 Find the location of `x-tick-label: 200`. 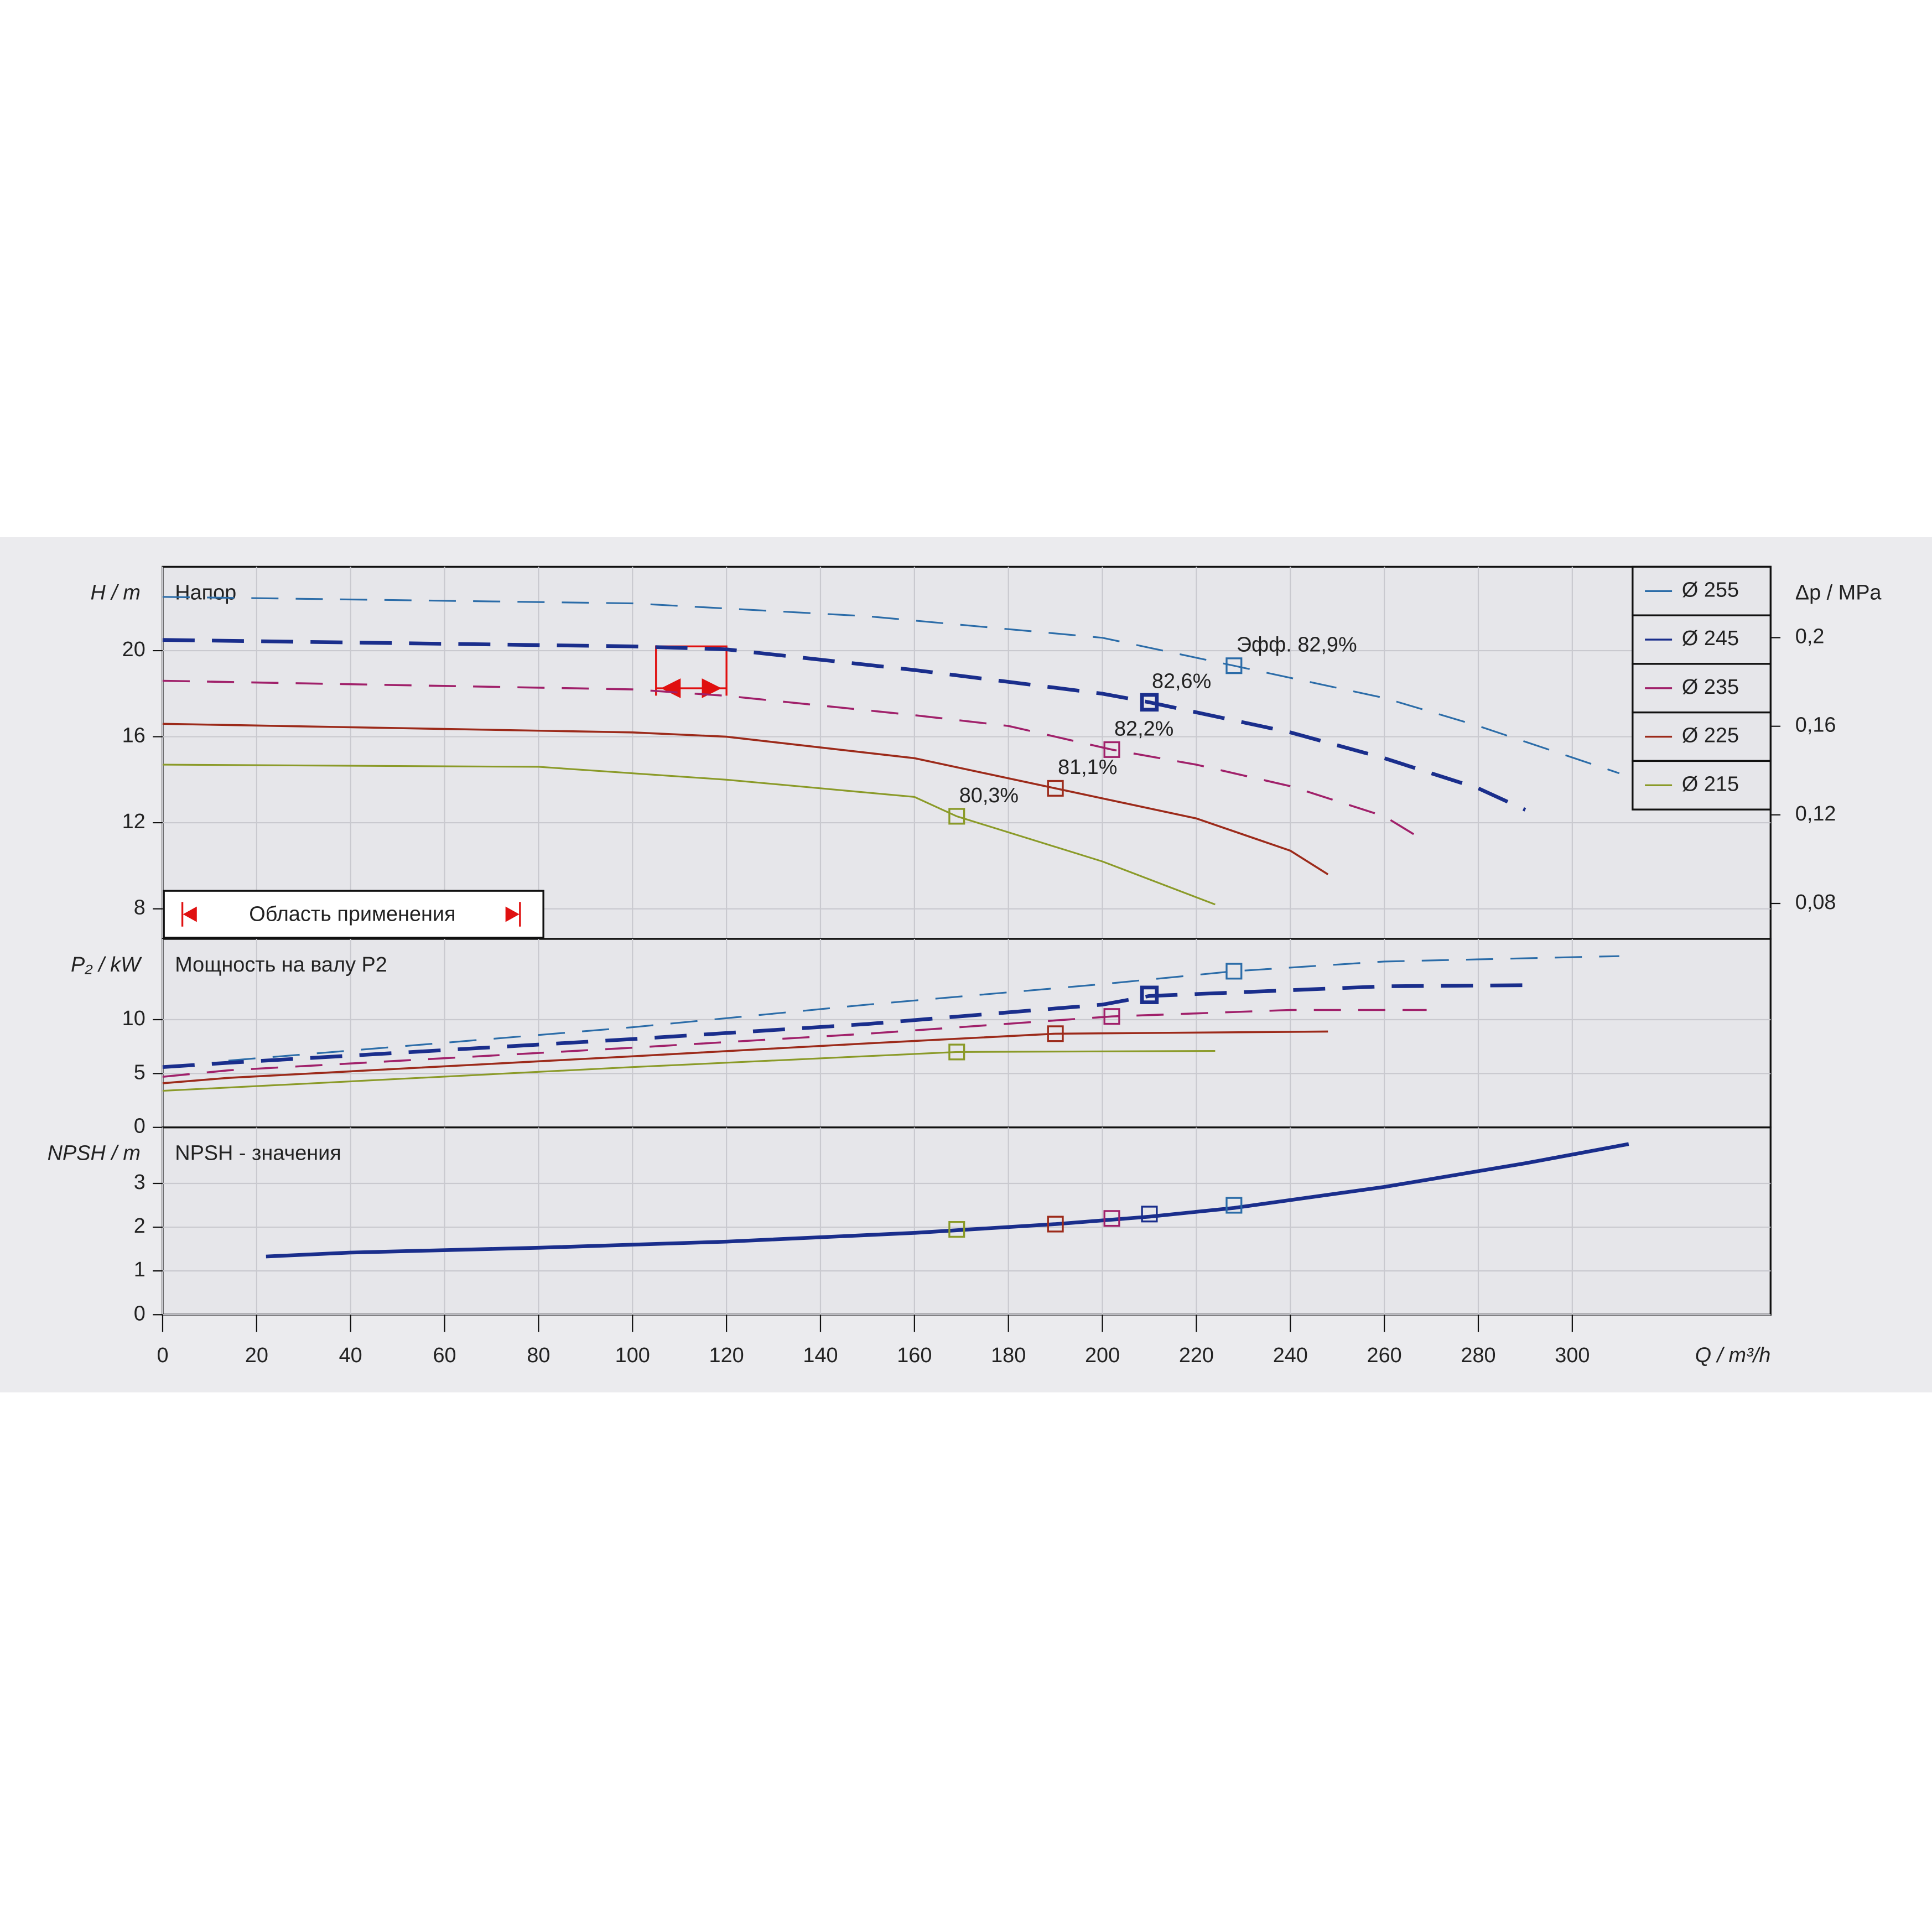

x-tick-label: 200 is located at coordinates (1102, 1356).